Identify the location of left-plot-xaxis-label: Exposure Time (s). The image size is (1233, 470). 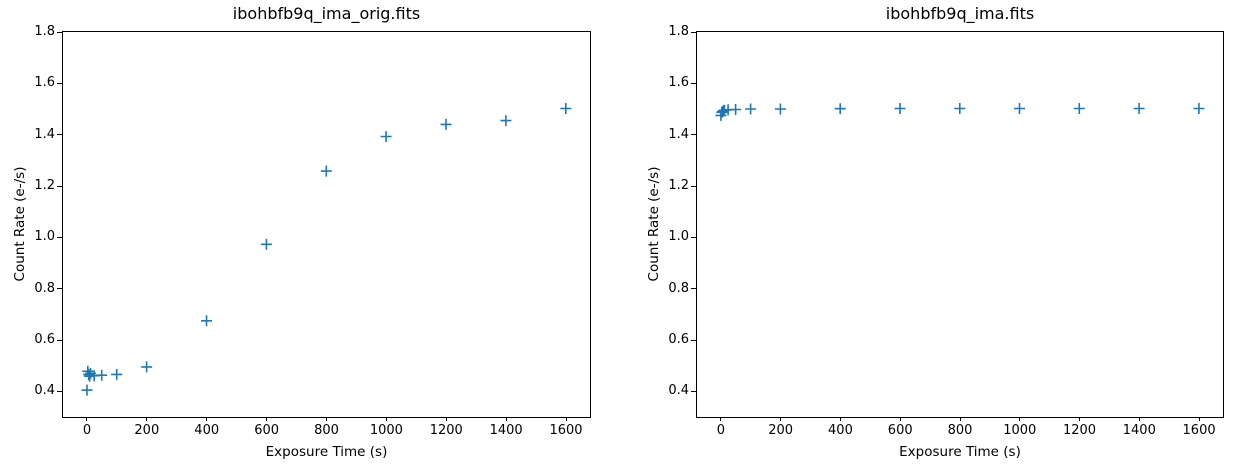
(326, 452).